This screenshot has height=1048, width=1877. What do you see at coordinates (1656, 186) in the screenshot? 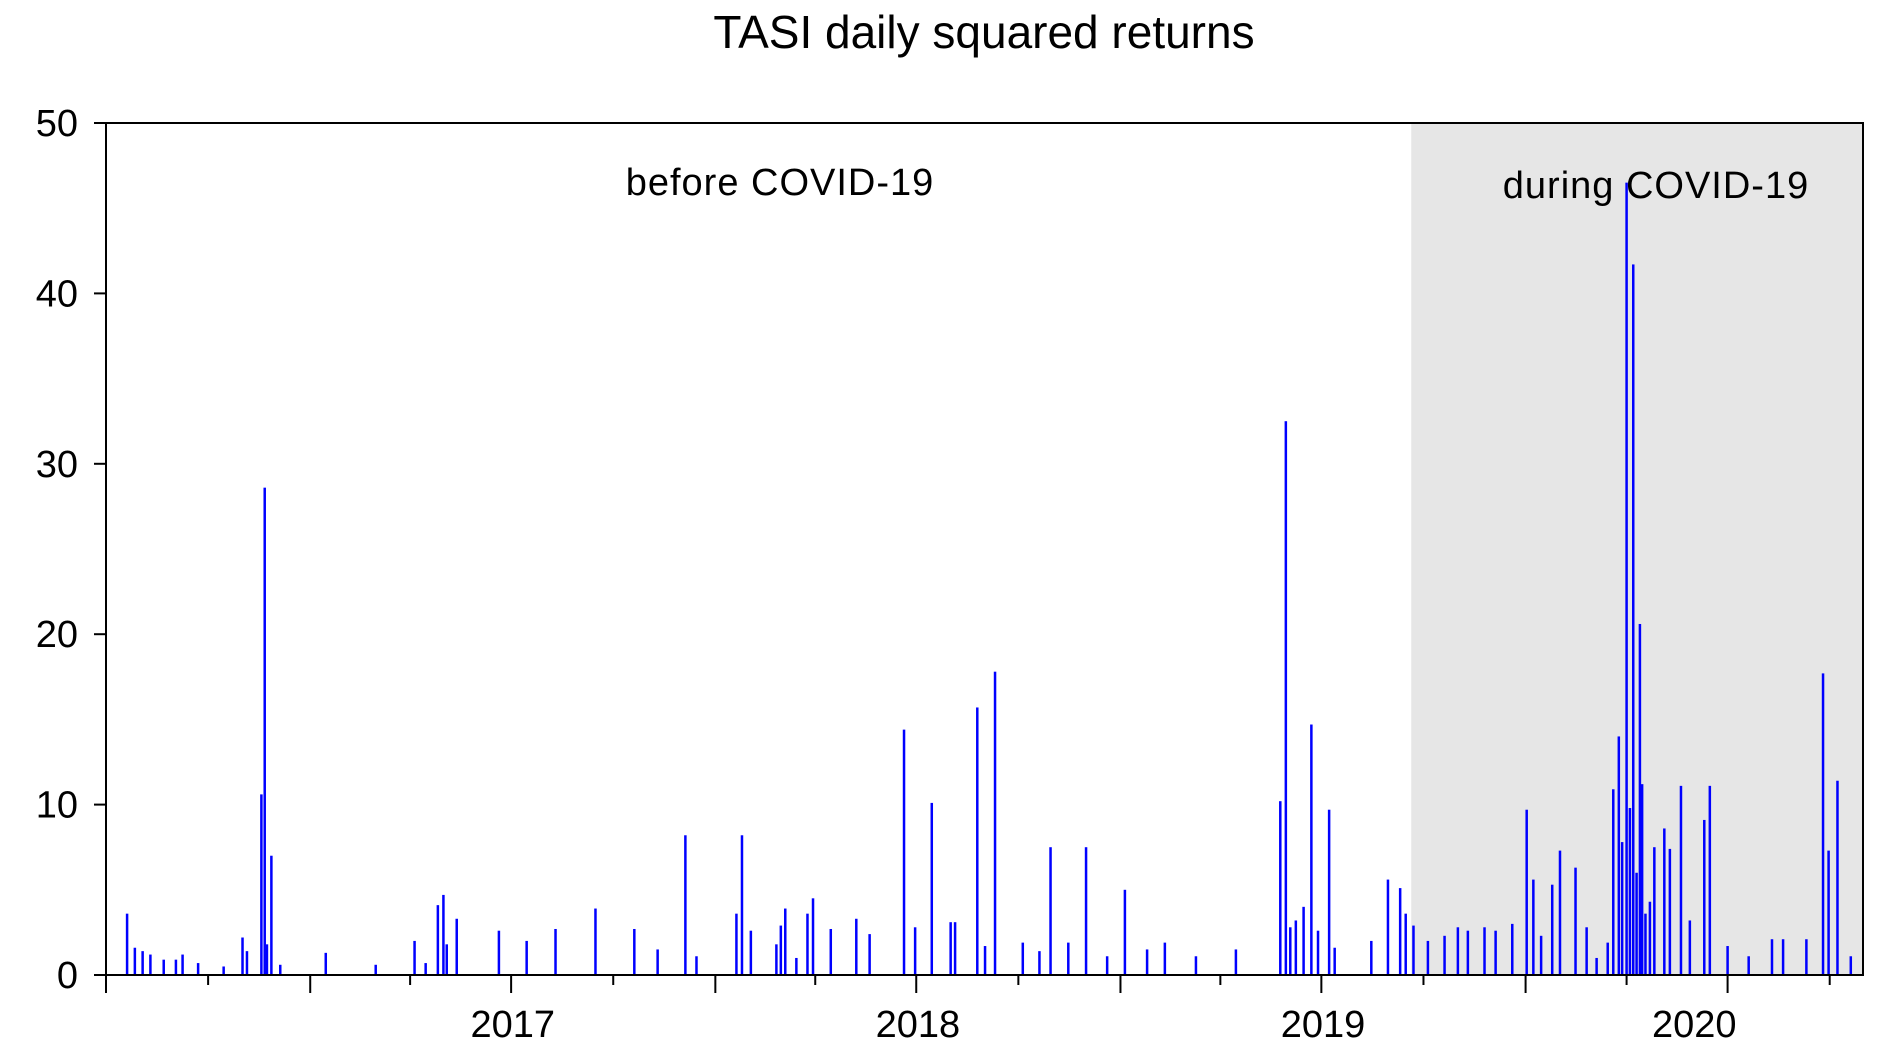
I see `annotation-during-covid: during COVID-19` at bounding box center [1656, 186].